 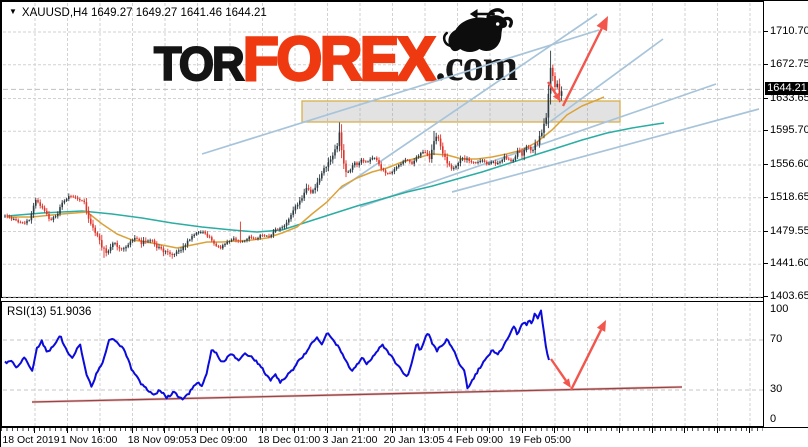 What do you see at coordinates (578, 355) in the screenshot?
I see `rsi-forecast-arrows` at bounding box center [578, 355].